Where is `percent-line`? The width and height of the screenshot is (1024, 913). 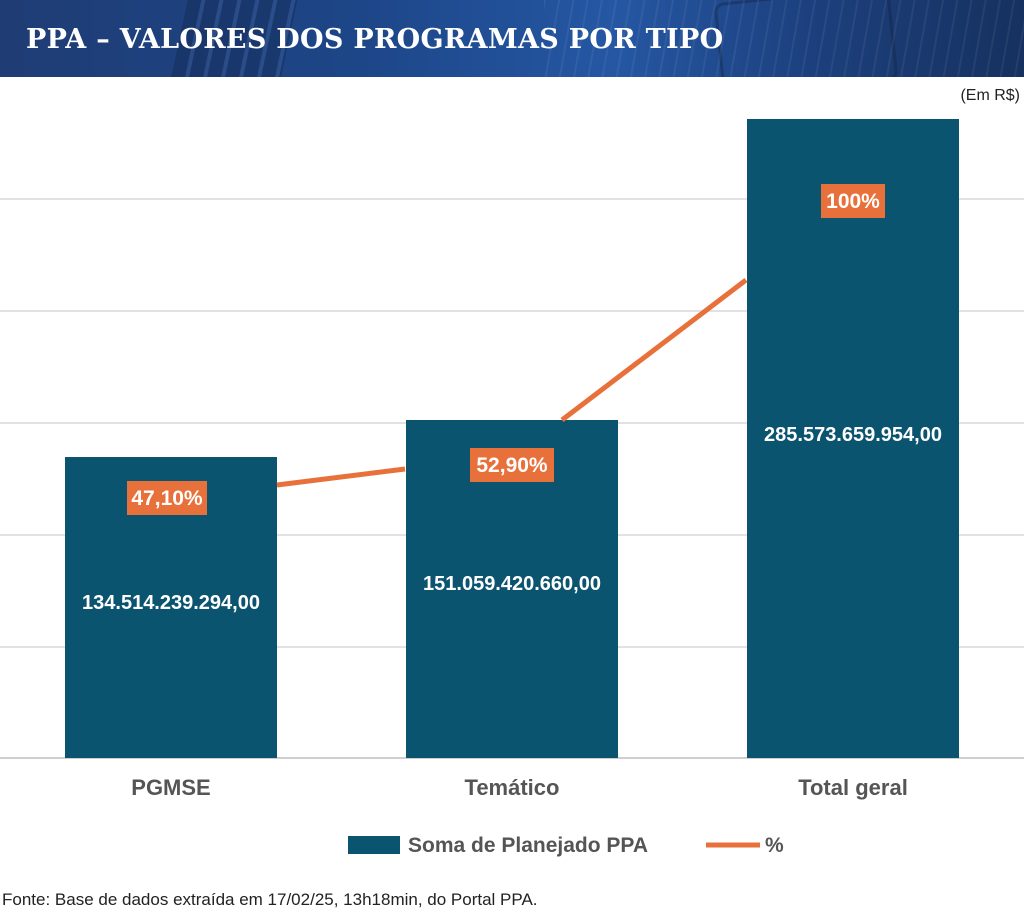 percent-line is located at coordinates (512, 383).